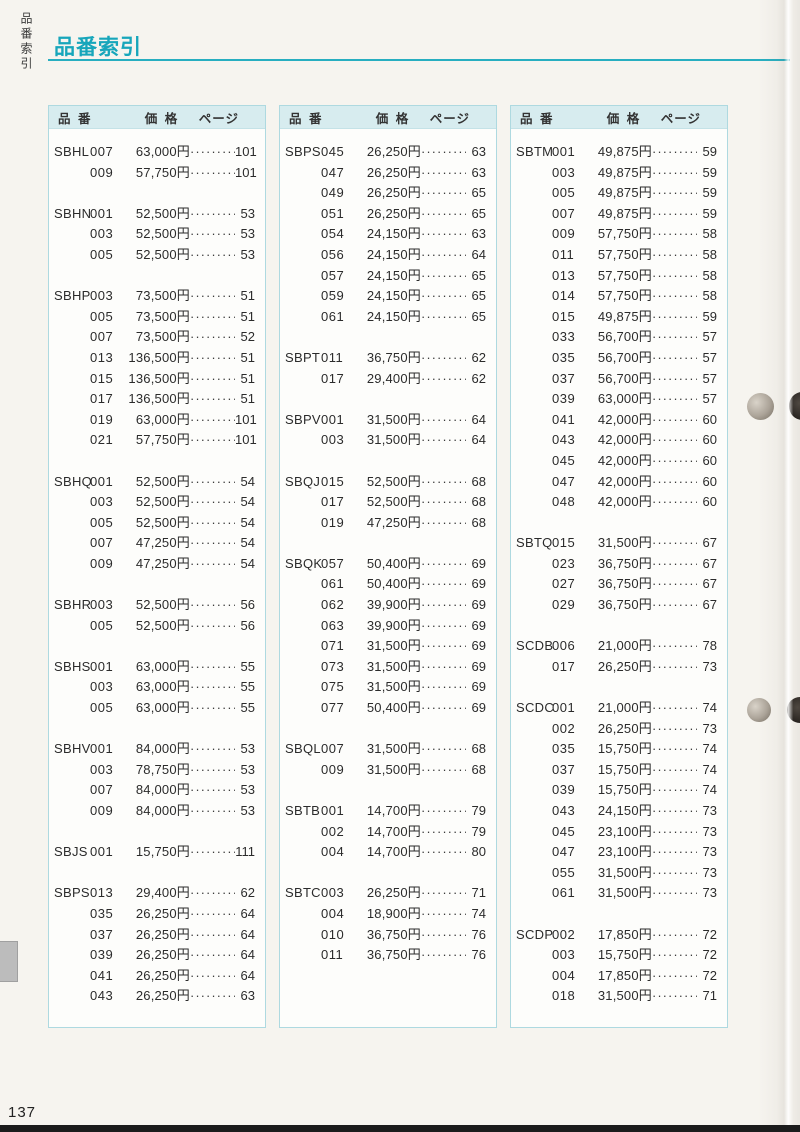 This screenshot has width=800, height=1132. I want to click on price: 24,150円, so click(393, 234).